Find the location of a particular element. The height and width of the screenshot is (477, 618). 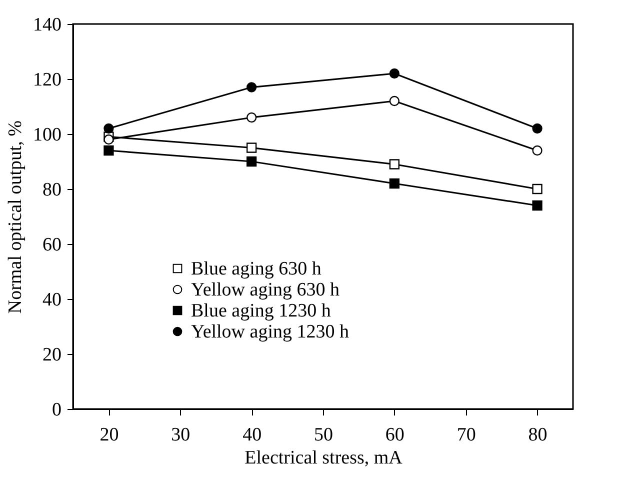

x-tick-label: 50 is located at coordinates (323, 435).